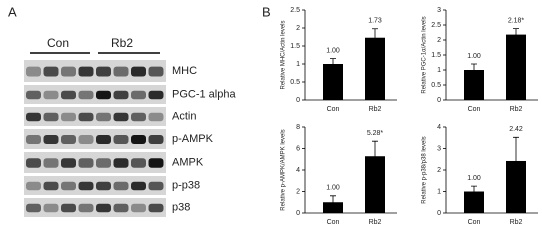  What do you see at coordinates (181, 207) in the screenshot?
I see `row-label: p38` at bounding box center [181, 207].